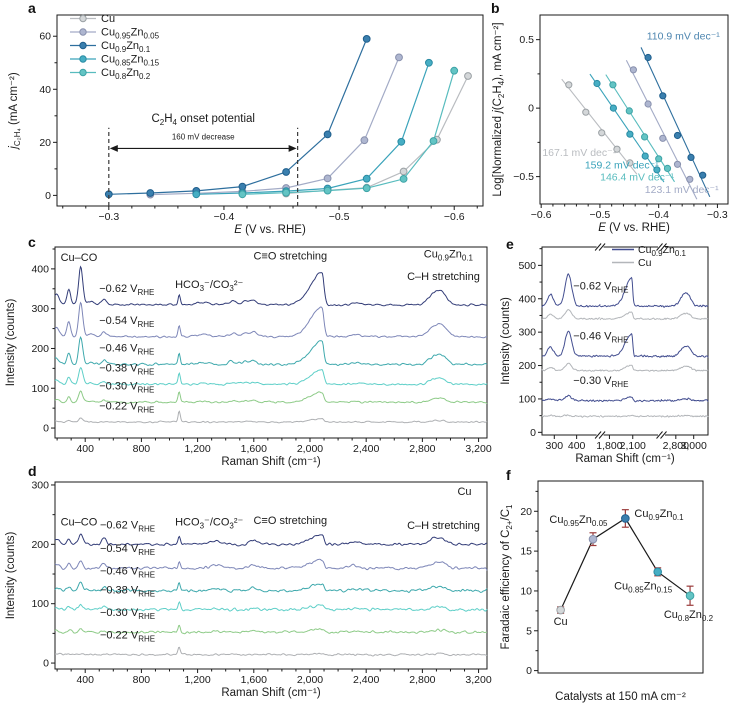  I want to click on tafel-series-Cu0.9Zn0.1, so click(675, 122).